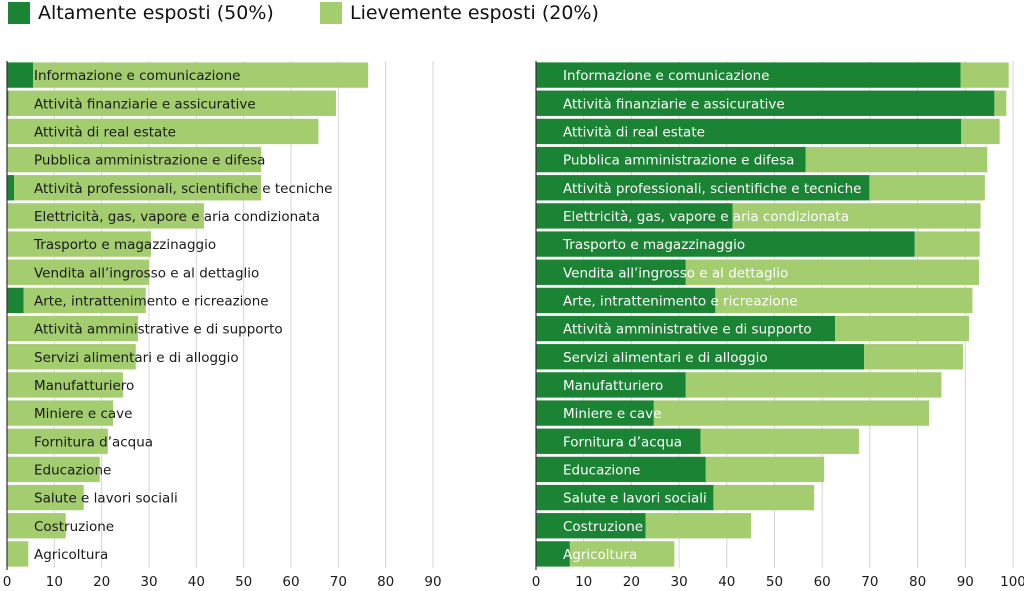 This screenshot has height=591, width=1024. I want to click on legend-item-low: Lievemente esposti (20%), so click(459, 13).